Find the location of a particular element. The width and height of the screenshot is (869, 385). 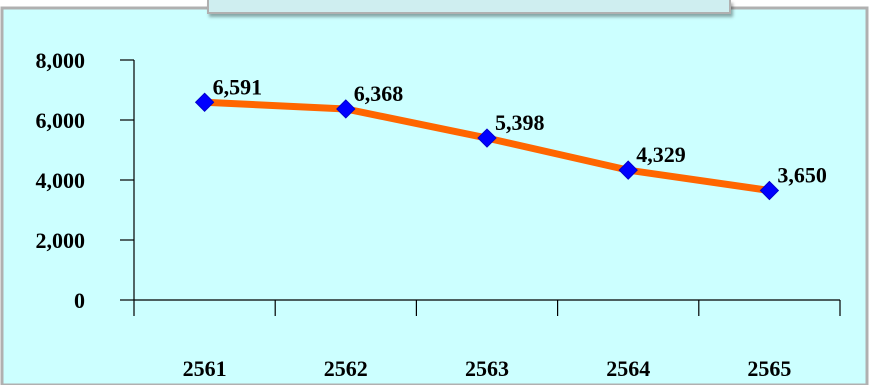

x-tick-label: 2563 is located at coordinates (487, 368).